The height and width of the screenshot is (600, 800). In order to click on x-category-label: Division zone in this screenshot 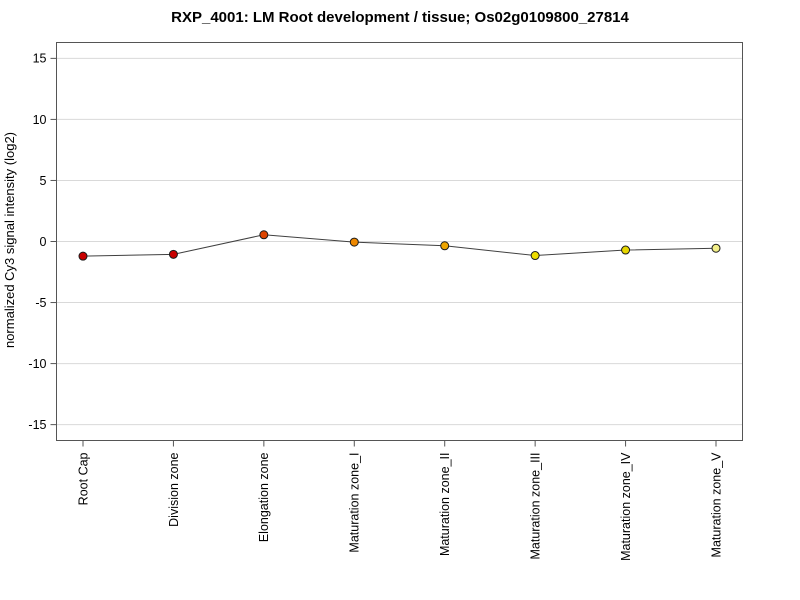, I will do `click(174, 489)`.